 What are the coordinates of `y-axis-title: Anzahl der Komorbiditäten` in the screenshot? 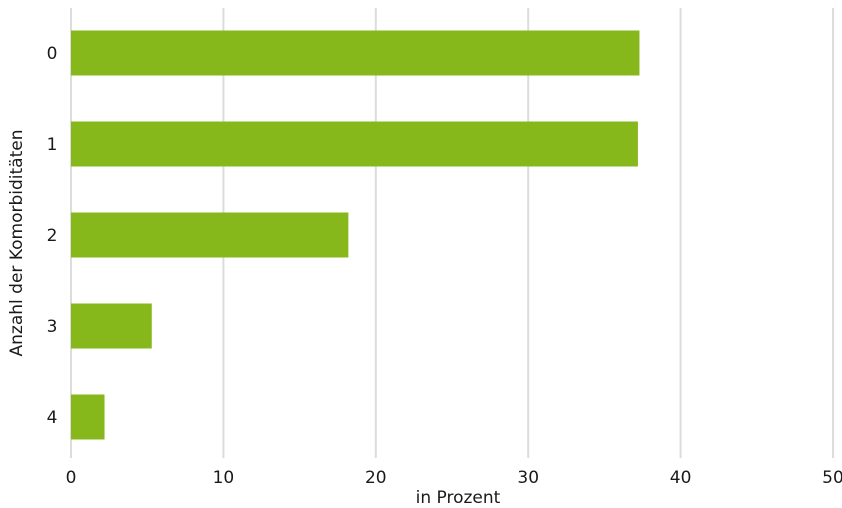 It's located at (17, 243).